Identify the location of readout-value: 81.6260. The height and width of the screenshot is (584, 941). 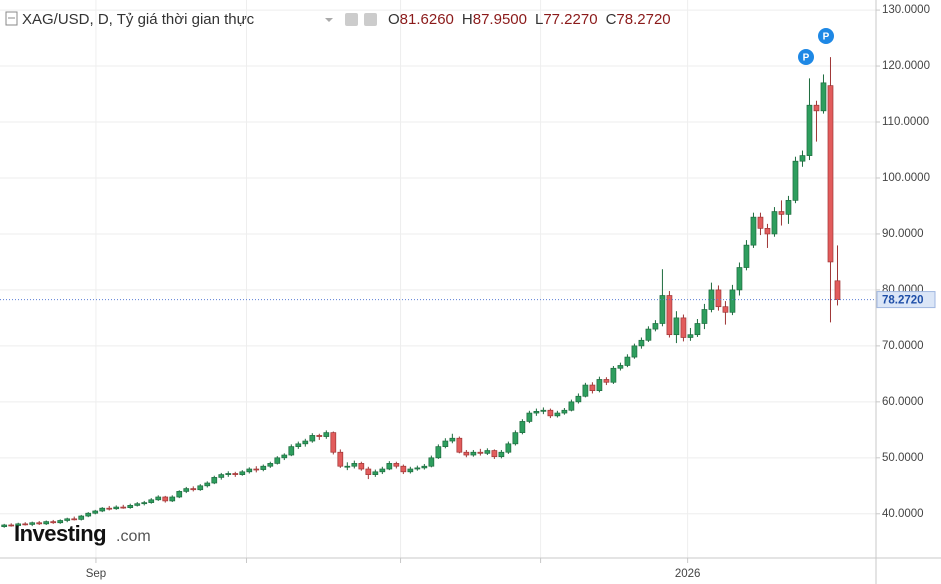
(427, 19).